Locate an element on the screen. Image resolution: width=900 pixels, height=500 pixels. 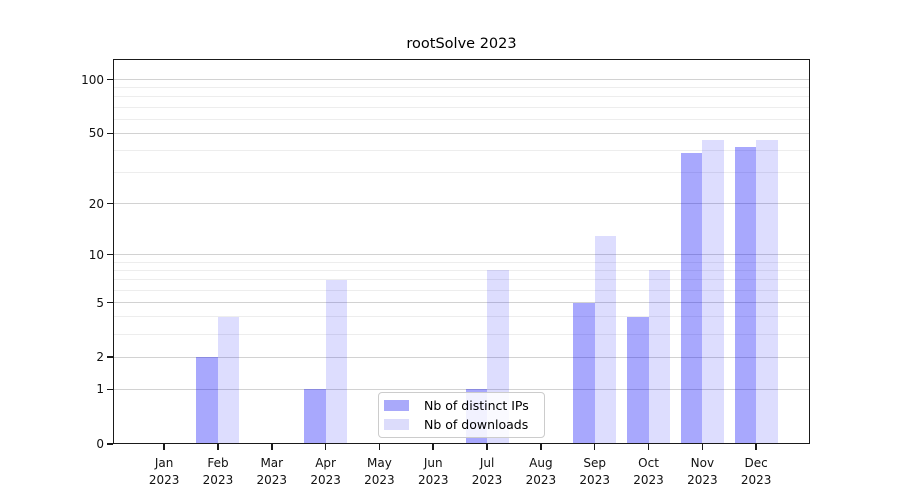
bar-distinct-ips-sep is located at coordinates (584, 373).